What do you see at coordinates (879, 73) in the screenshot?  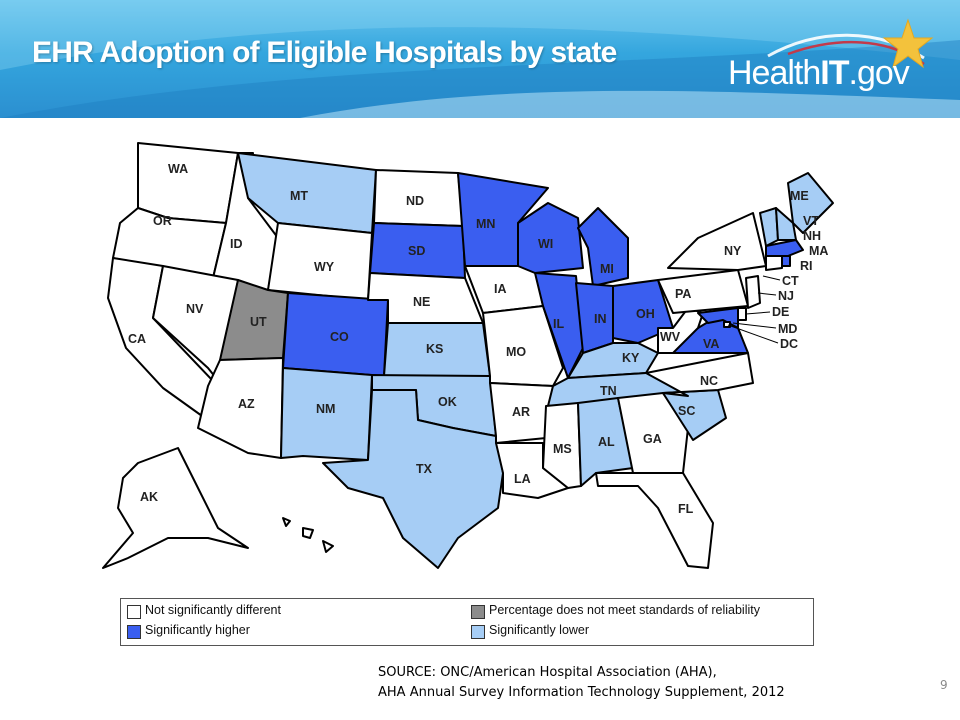 I see `logo-text-gov: .gov` at bounding box center [879, 73].